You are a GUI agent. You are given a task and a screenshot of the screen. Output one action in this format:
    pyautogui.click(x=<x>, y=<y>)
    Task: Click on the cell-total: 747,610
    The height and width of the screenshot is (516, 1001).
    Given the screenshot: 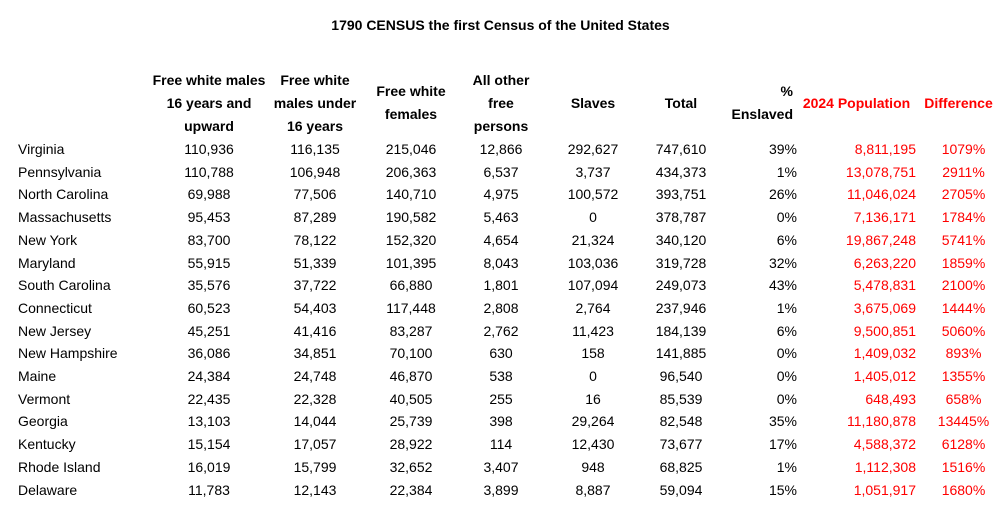 What is the action you would take?
    pyautogui.click(x=681, y=149)
    